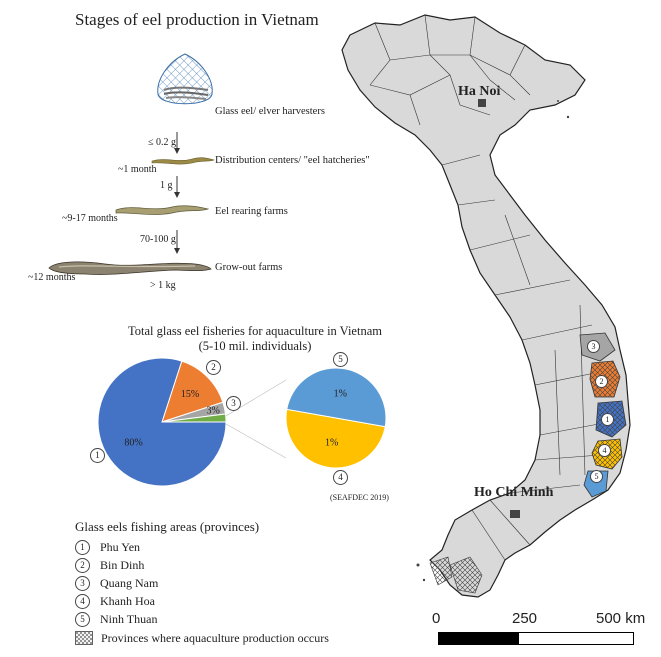 This screenshot has height=657, width=661. Describe the element at coordinates (340, 393) in the screenshot. I see `detail-pie-label-5: 1%` at that location.